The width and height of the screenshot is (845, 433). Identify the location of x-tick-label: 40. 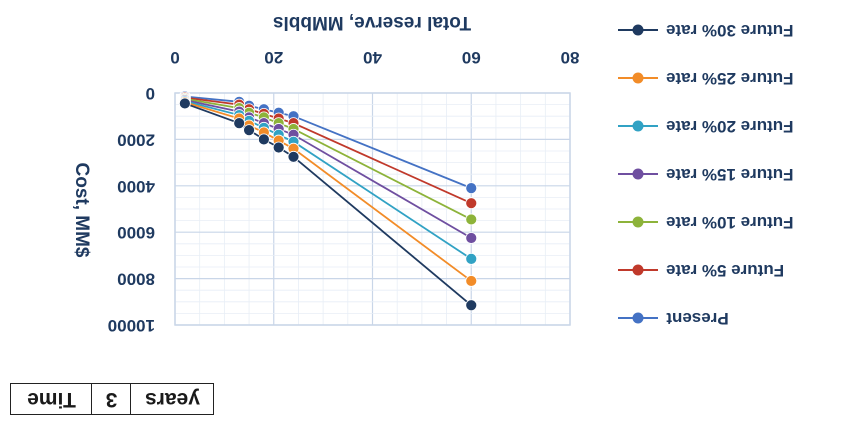
(372, 57).